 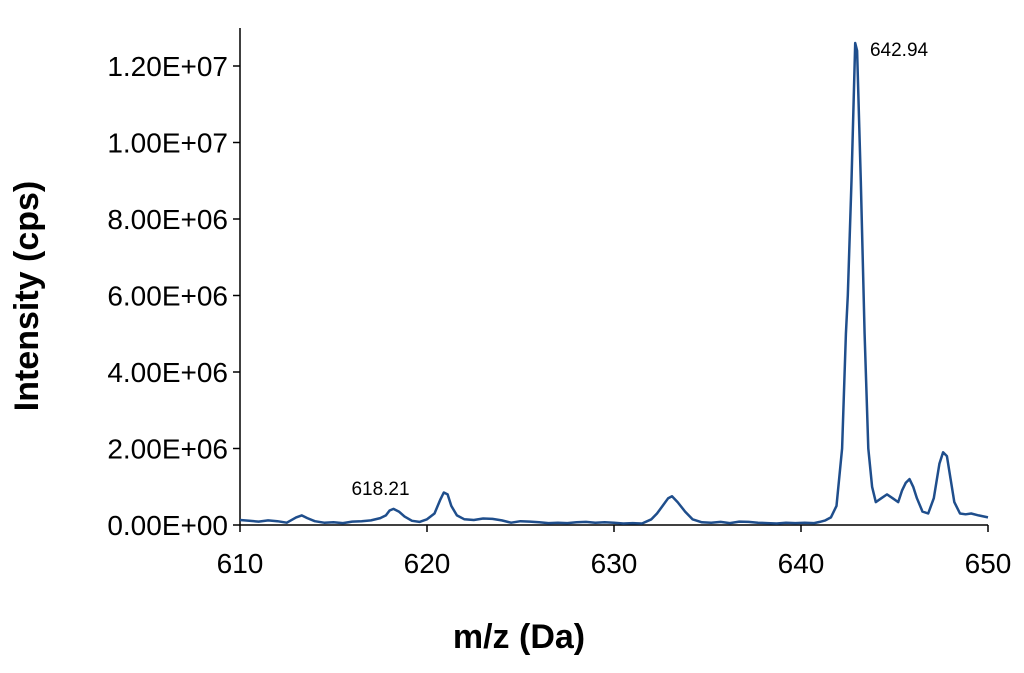 I want to click on x-axis-title: m/z (Da), so click(x=519, y=637).